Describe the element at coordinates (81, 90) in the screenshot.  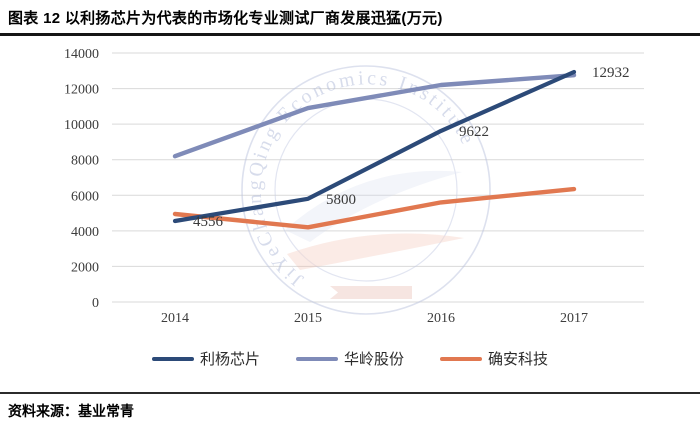
I see `y-tick-label: 12000` at that location.